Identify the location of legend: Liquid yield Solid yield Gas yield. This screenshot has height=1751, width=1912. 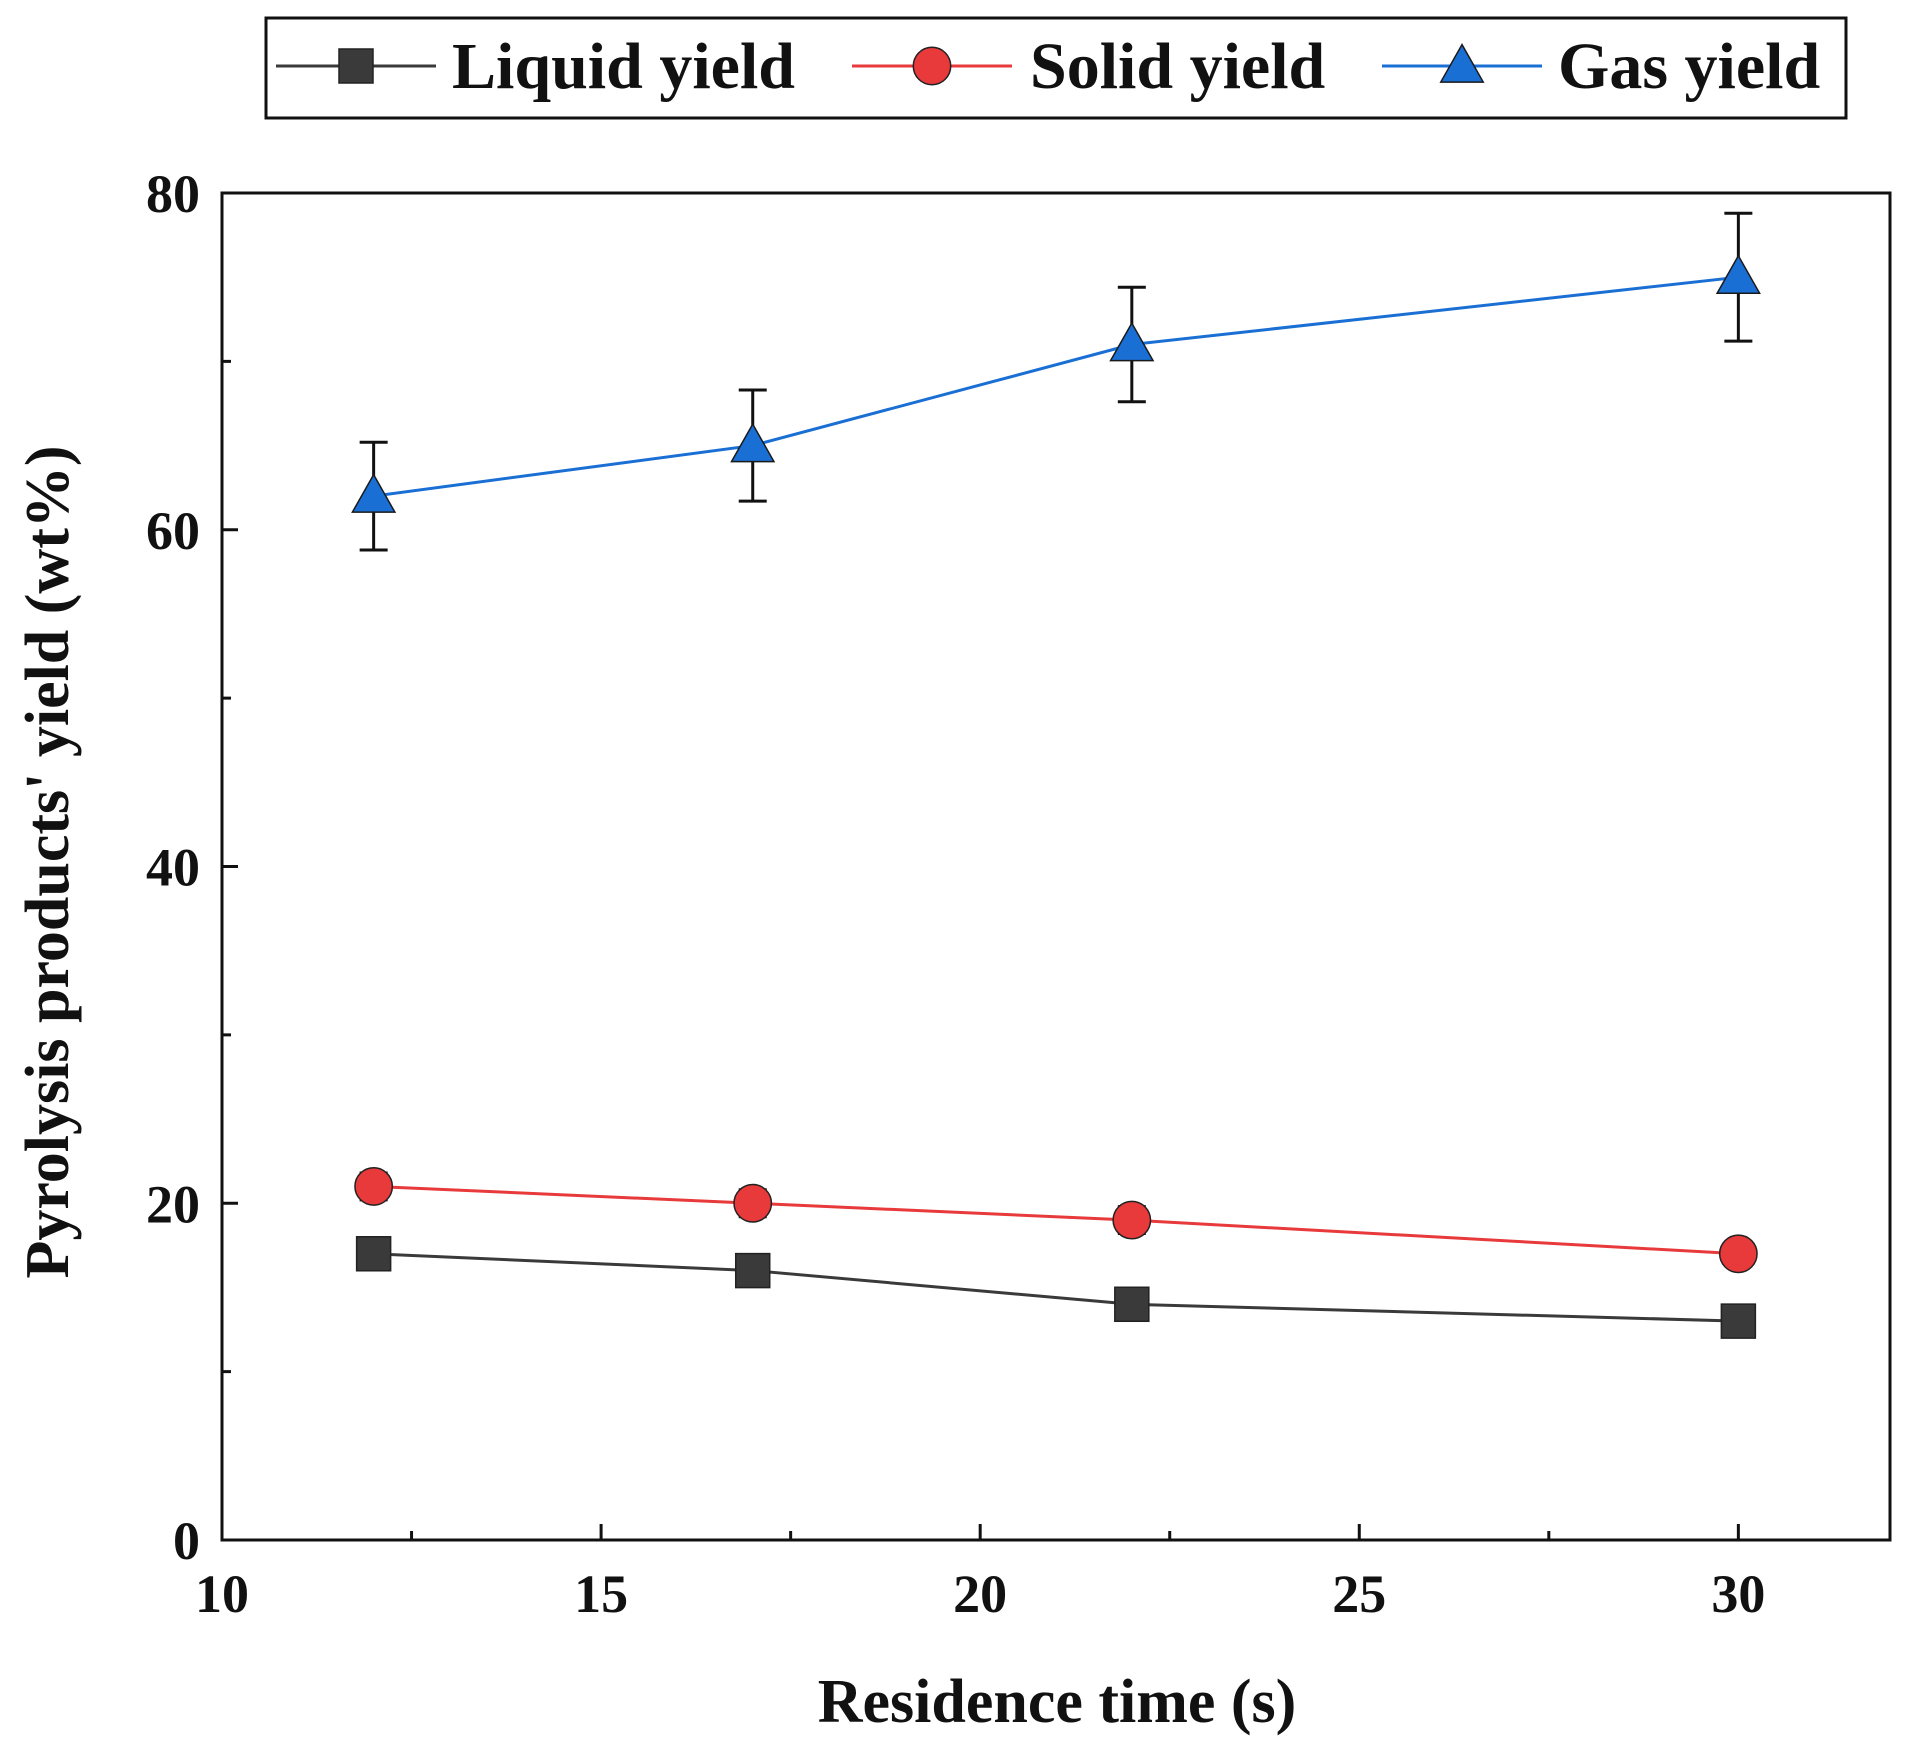
(1056, 68).